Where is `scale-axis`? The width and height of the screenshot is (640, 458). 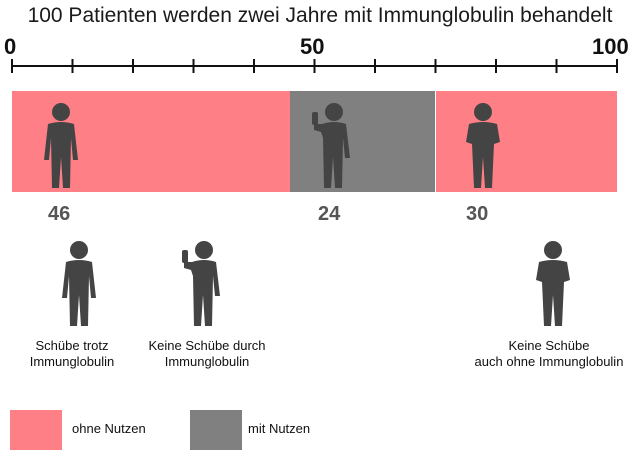 scale-axis is located at coordinates (314, 66).